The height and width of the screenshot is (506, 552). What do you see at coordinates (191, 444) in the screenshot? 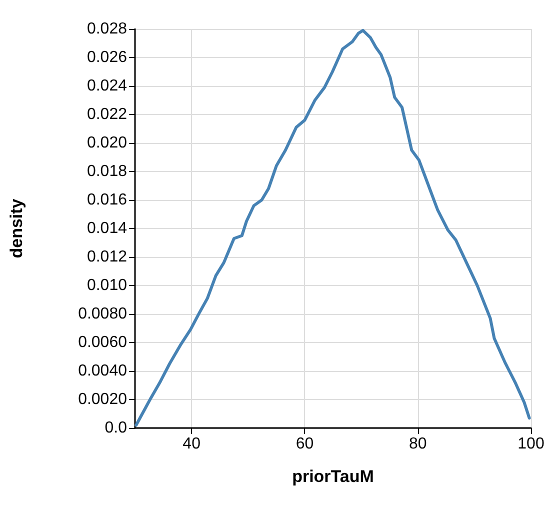
I see `x-tick-label: 40` at bounding box center [191, 444].